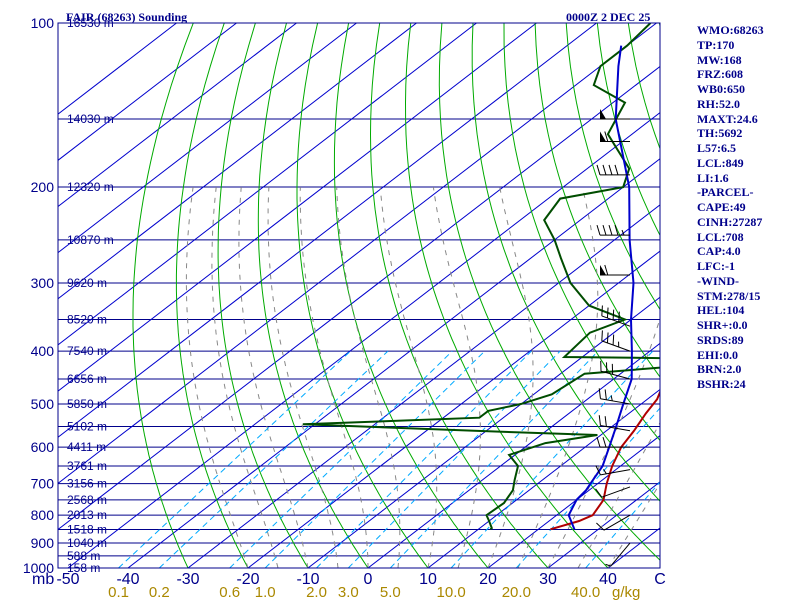 The width and height of the screenshot is (800, 600). What do you see at coordinates (43, 484) in the screenshot?
I see `pressure-tick-label: 700` at bounding box center [43, 484].